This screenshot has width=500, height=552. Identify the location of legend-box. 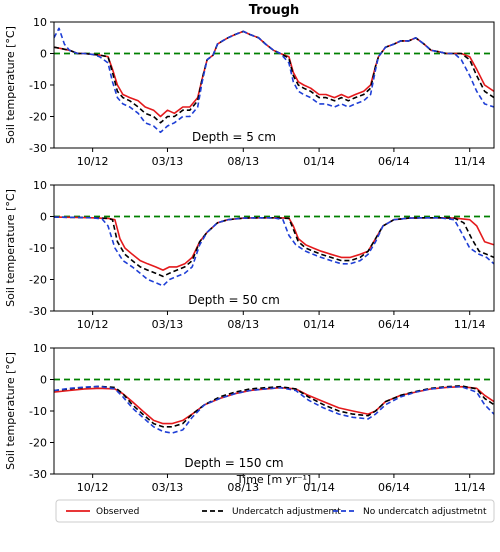
(275, 511).